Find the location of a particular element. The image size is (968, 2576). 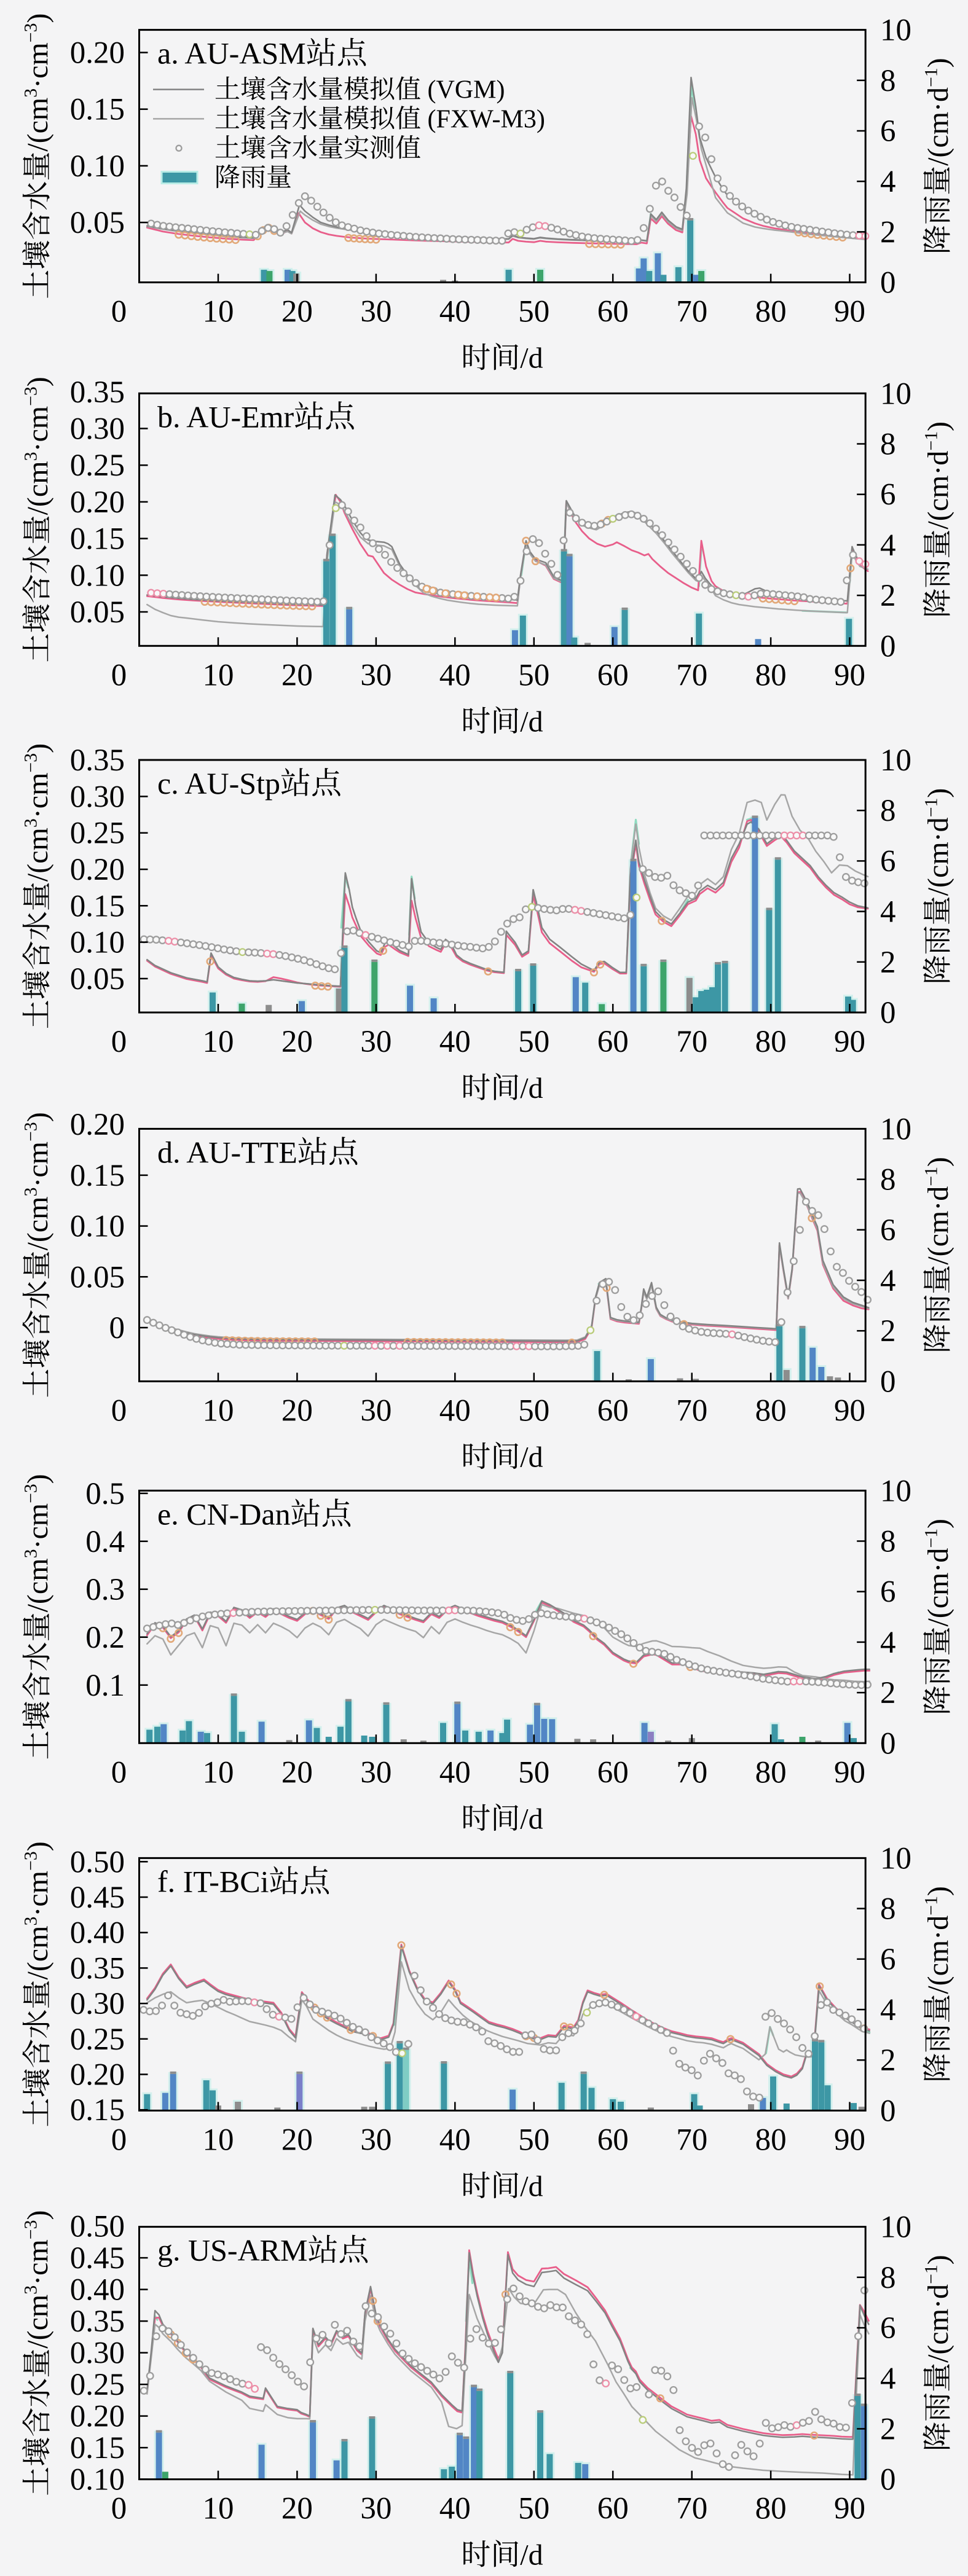

svg-text: b. AU-Emr is located at coordinates (225, 416).